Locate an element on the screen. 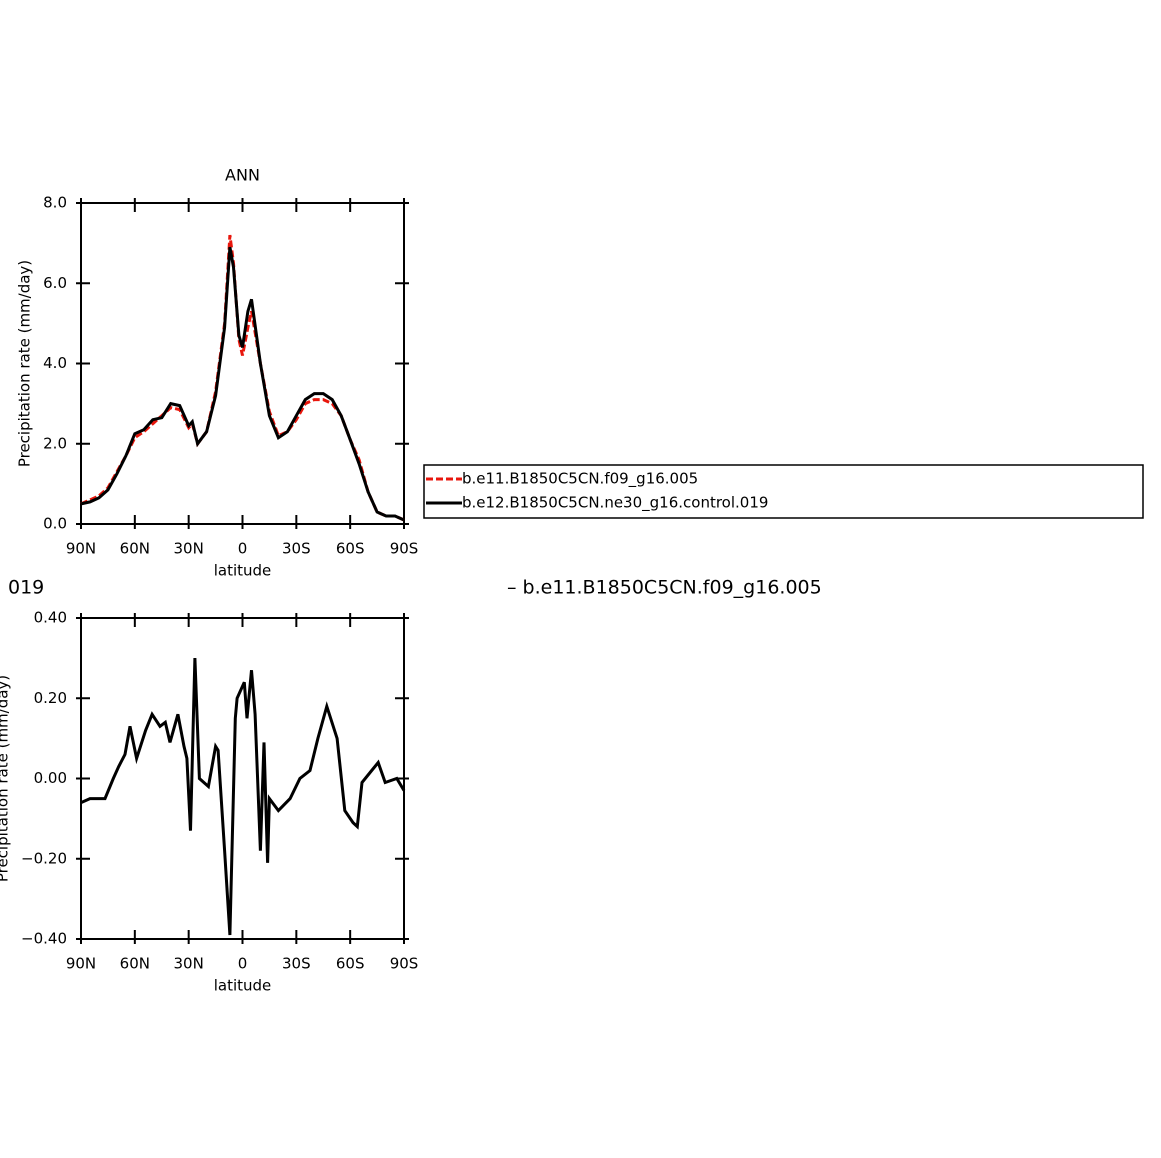 Image resolution: width=1161 pixels, height=1158 pixels. y-tick-label: 0.20 is located at coordinates (50, 698).